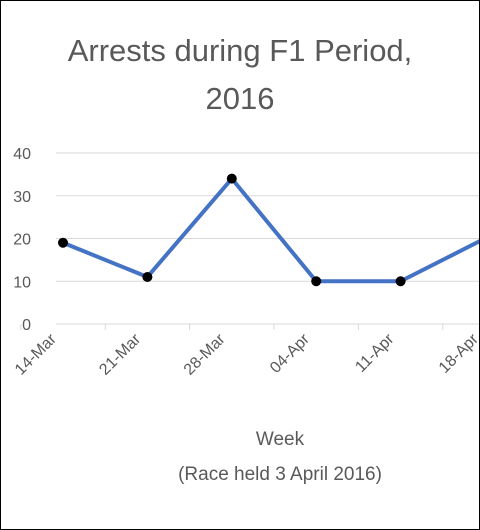  What do you see at coordinates (36, 354) in the screenshot?
I see `x-tick-label: 14-Mar` at bounding box center [36, 354].